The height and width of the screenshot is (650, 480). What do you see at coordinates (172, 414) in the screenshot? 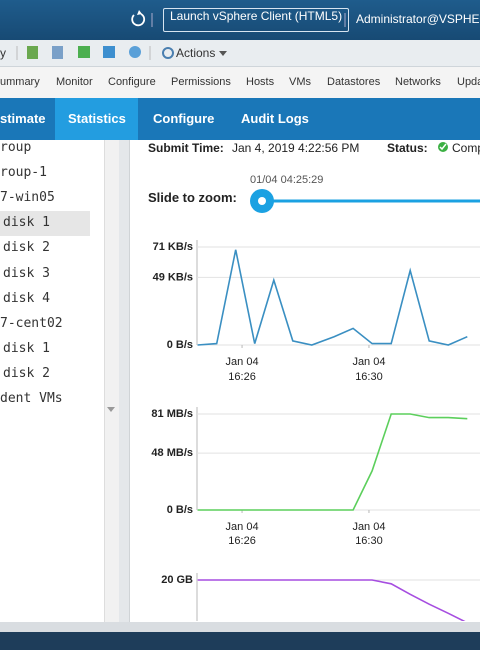
I see `y-tick-label: 81 MB/s` at bounding box center [172, 414].